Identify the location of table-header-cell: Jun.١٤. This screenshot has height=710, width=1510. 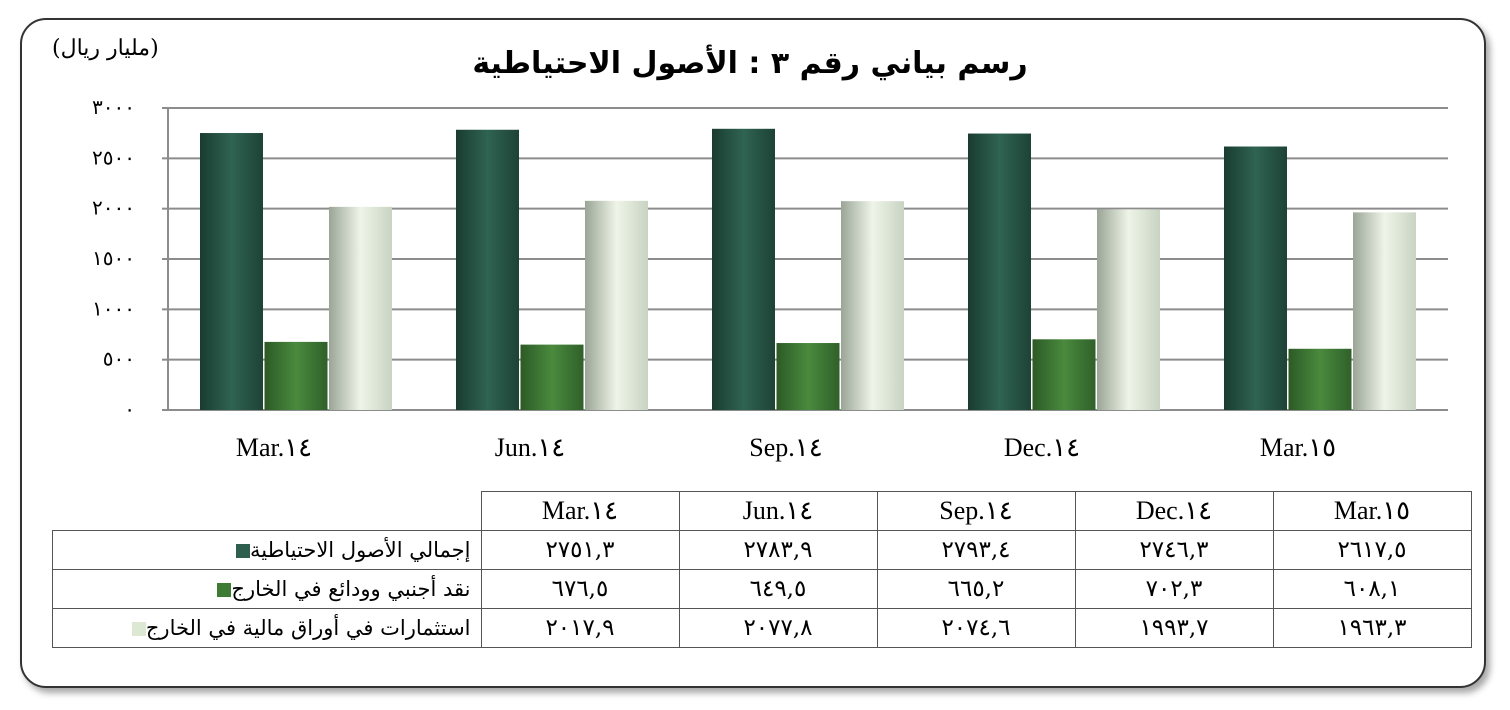
(778, 511).